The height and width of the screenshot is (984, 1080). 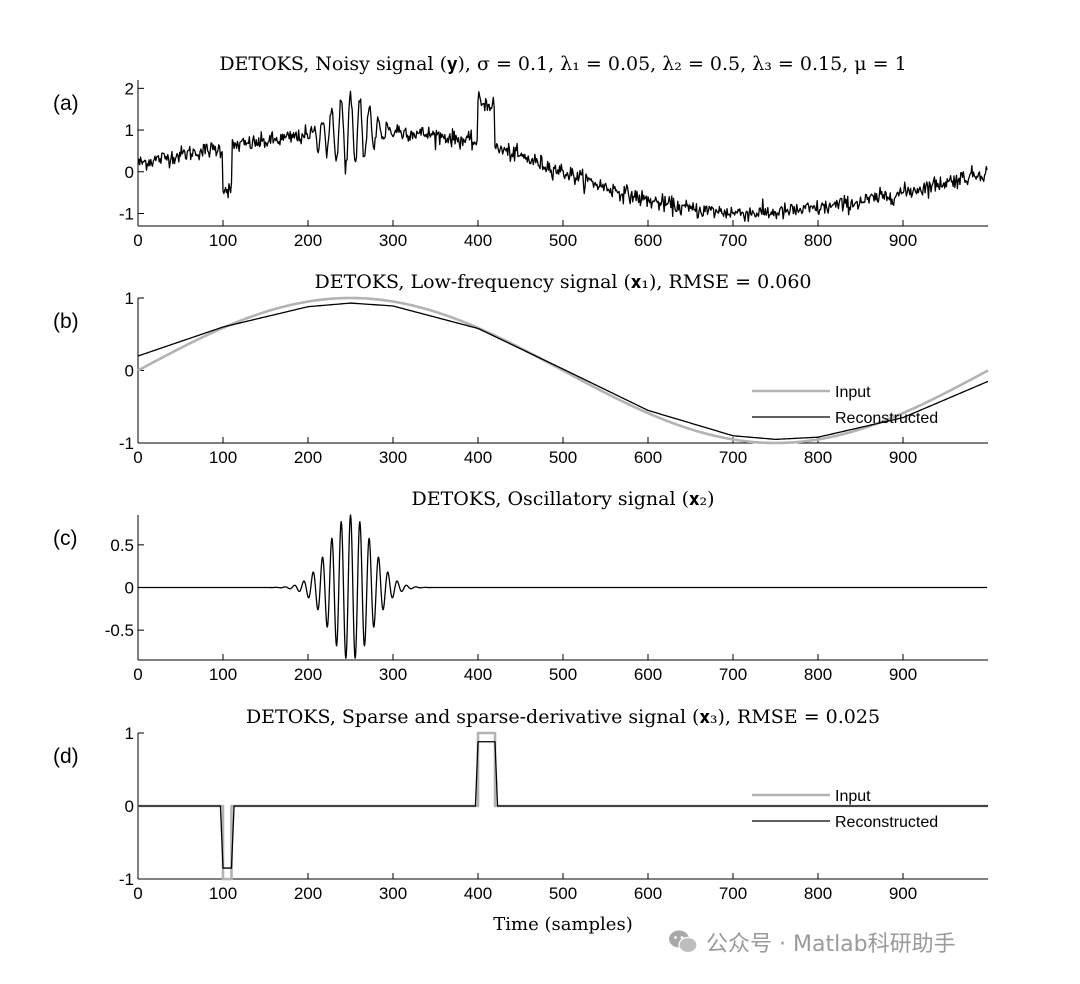 What do you see at coordinates (563, 805) in the screenshot?
I see `panel-d-reconstructed-line` at bounding box center [563, 805].